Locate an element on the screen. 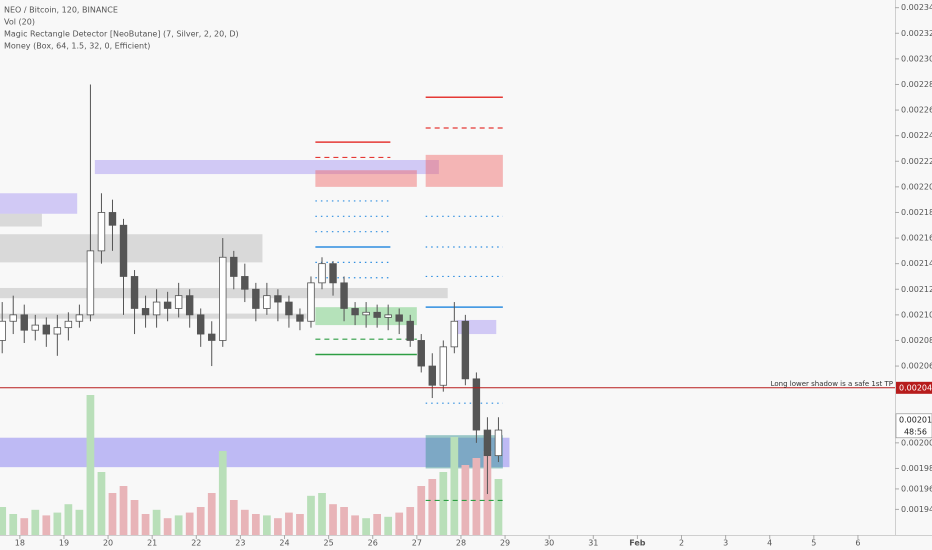 This screenshot has width=932, height=550. chart-title: NEO / Bitcoin, 120, BINANCE is located at coordinates (61, 10).